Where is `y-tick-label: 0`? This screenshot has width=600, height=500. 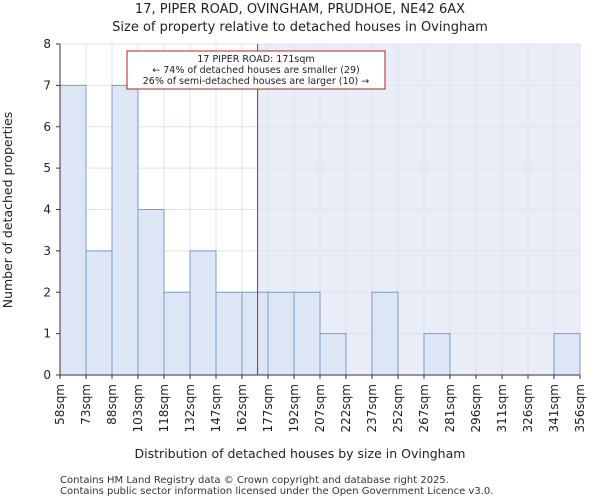
y-tick-label: 0 is located at coordinates (47, 375).